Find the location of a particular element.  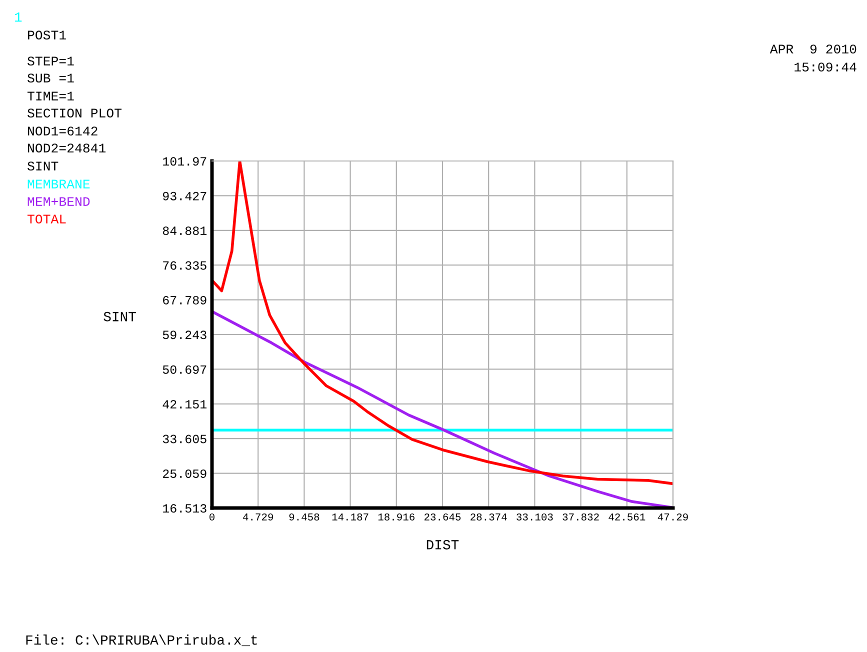

y-tick-label: 76.335 is located at coordinates (184, 265).